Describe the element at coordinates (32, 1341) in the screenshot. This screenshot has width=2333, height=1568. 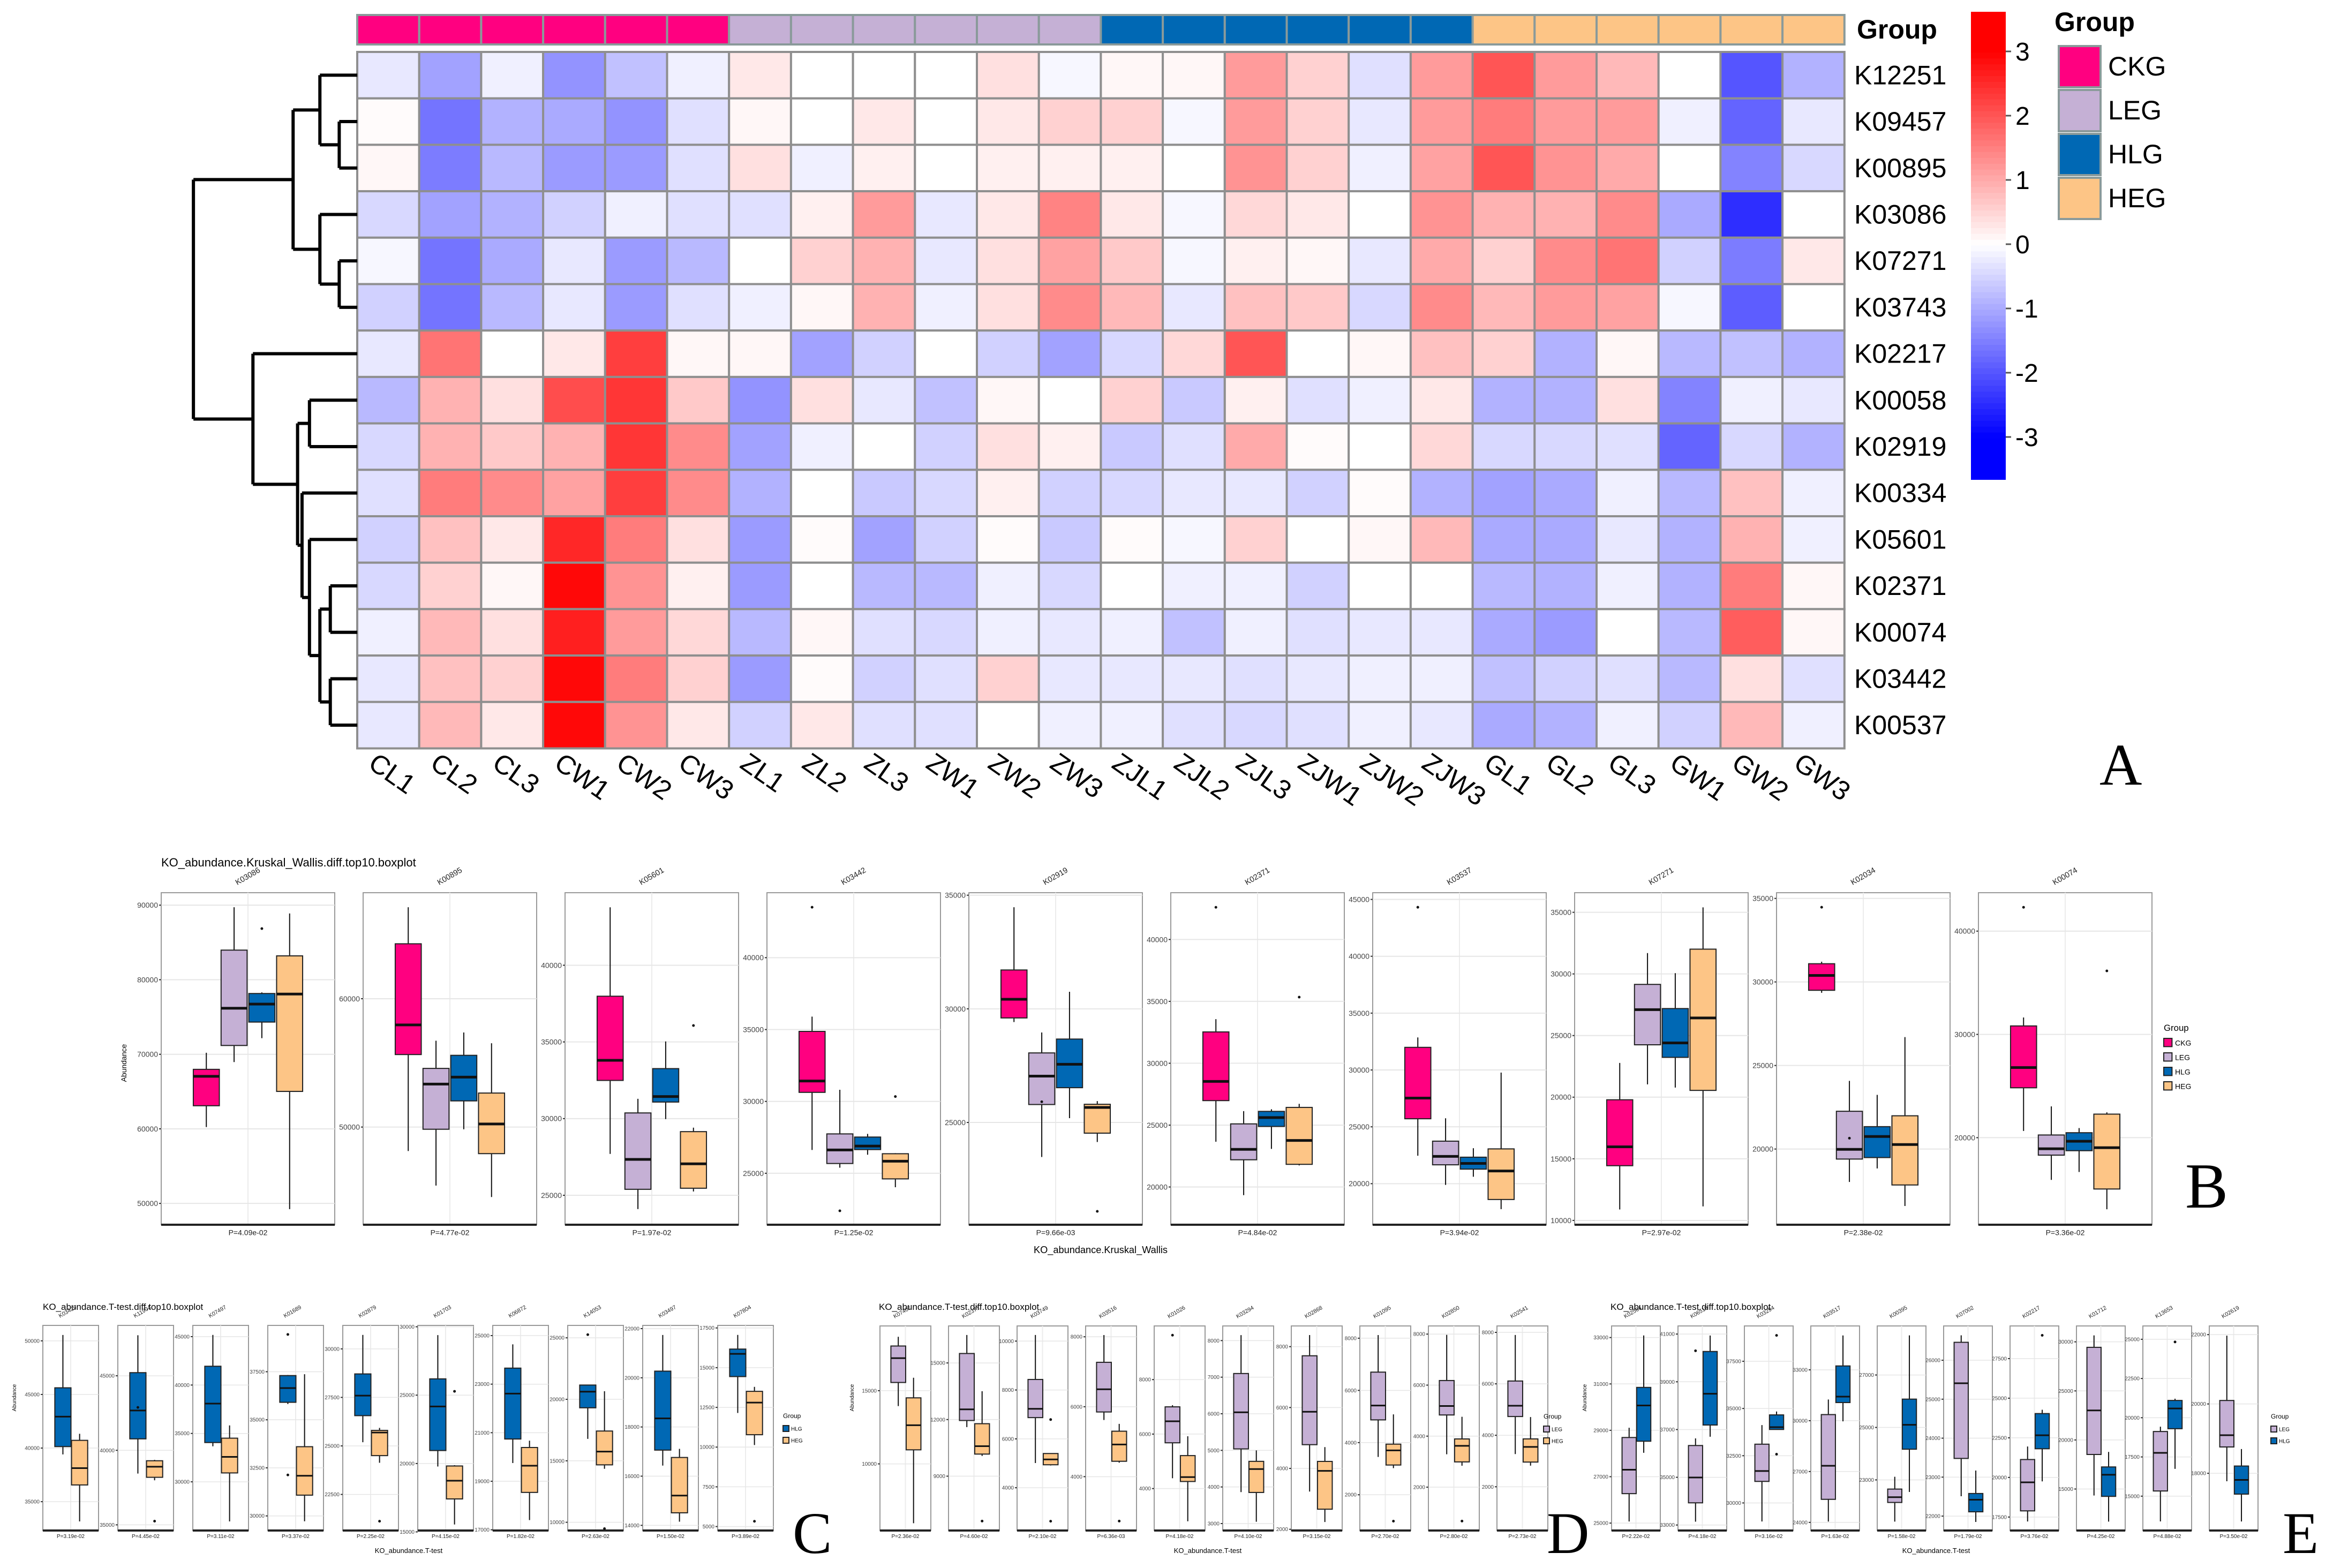
I see `y-tick-label: 50000` at that location.